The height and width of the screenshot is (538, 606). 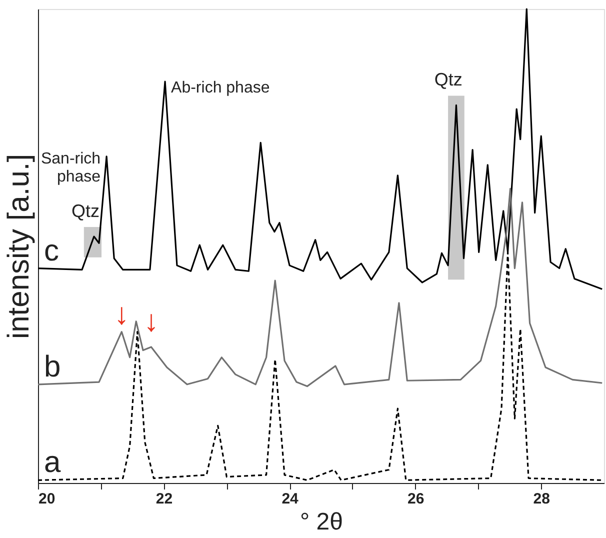 What do you see at coordinates (52, 463) in the screenshot?
I see `series-label: a` at bounding box center [52, 463].